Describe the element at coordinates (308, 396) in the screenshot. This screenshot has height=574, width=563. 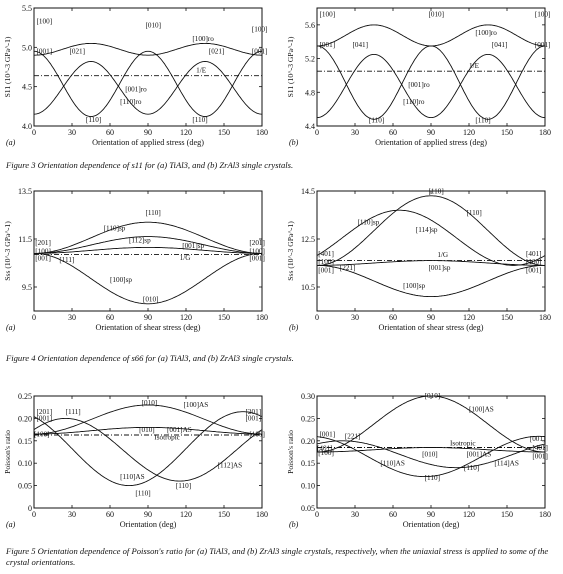
I see `y-tick-label: 0.30` at that location.